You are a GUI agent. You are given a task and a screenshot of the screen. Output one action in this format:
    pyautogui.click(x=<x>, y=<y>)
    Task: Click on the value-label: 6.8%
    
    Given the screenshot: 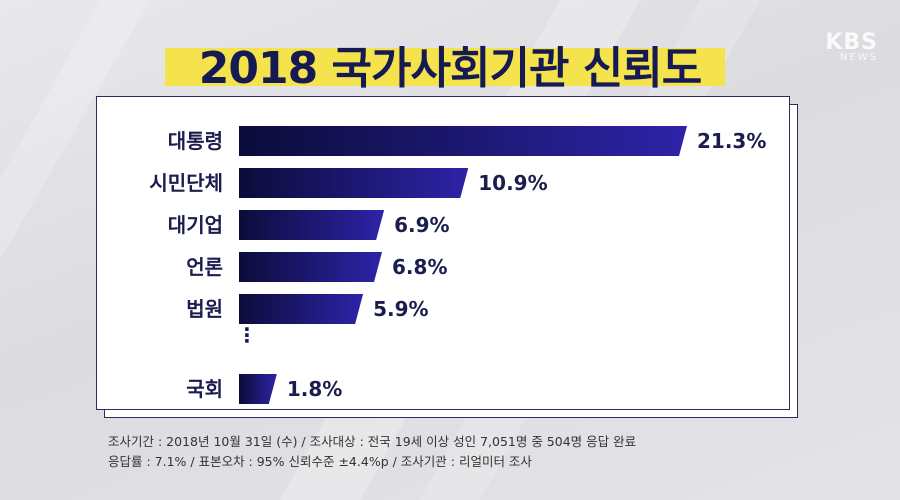 What is the action you would take?
    pyautogui.click(x=419, y=267)
    